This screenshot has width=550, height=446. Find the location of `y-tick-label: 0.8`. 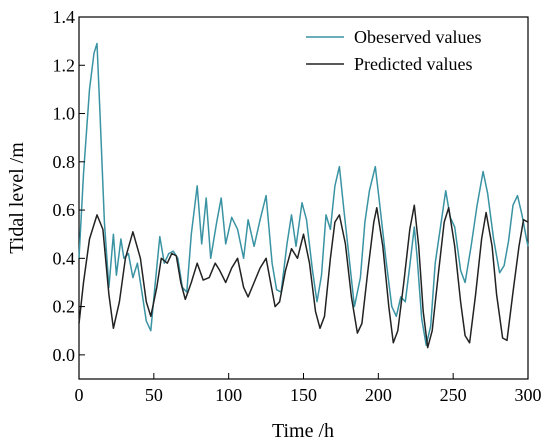

y-tick-label: 0.8 is located at coordinates (64, 162).